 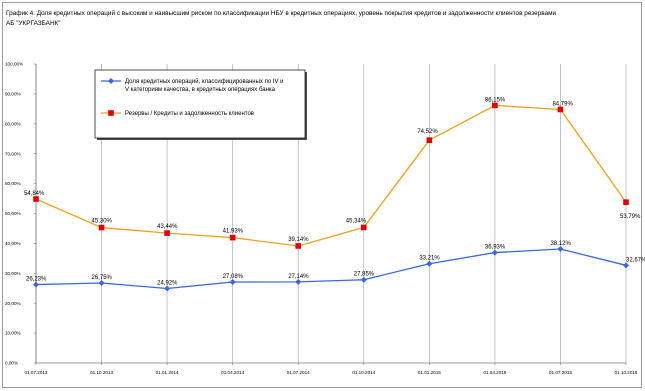 What do you see at coordinates (101, 372) in the screenshot?
I see `x-tick-label: 01.10.2013` at bounding box center [101, 372].